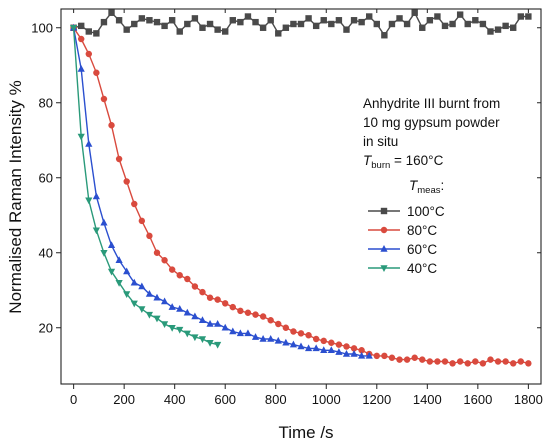  I want to click on y-axis-title: Normalised Raman Intensity %, so click(15, 196).